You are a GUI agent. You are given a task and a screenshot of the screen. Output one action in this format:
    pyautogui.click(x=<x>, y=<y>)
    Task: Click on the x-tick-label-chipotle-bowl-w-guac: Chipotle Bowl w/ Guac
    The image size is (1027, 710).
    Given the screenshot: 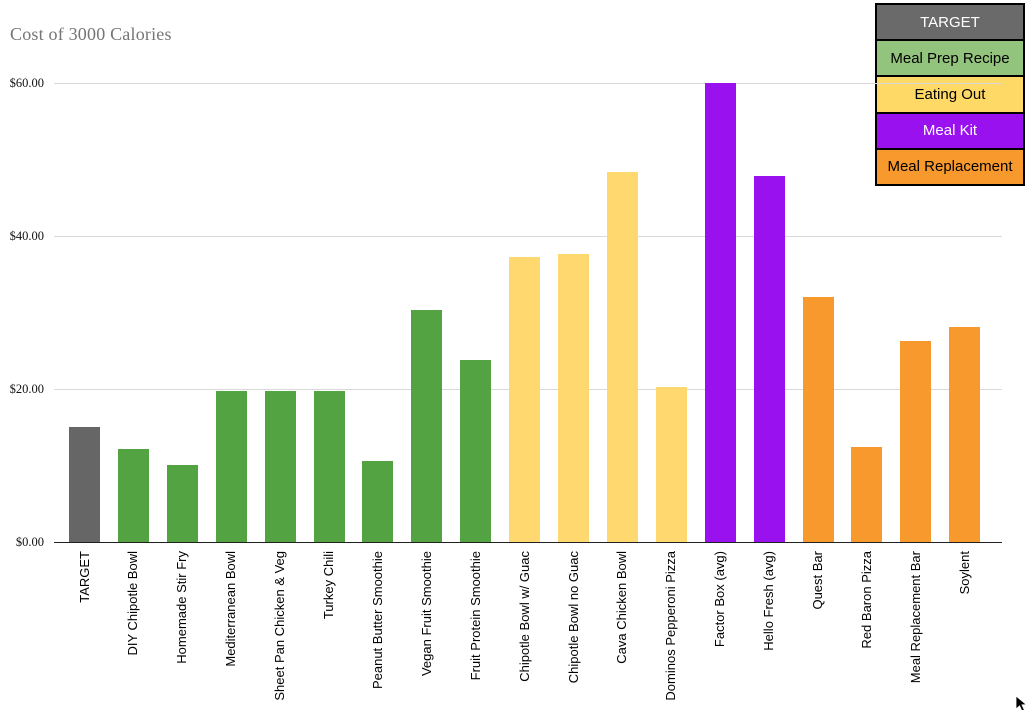 What is the action you would take?
    pyautogui.click(x=524, y=616)
    